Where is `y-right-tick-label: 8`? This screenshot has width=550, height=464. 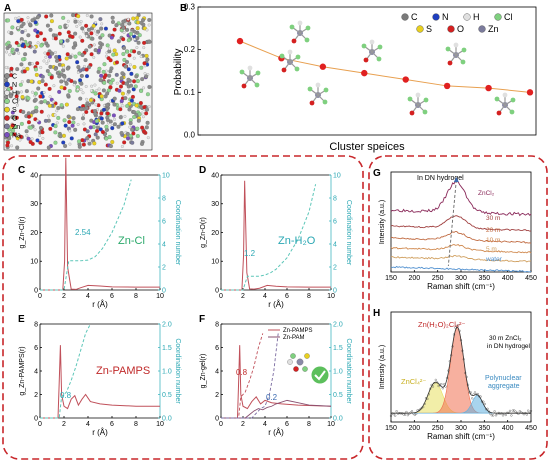 y-right-tick-label: 8 is located at coordinates (164, 198).